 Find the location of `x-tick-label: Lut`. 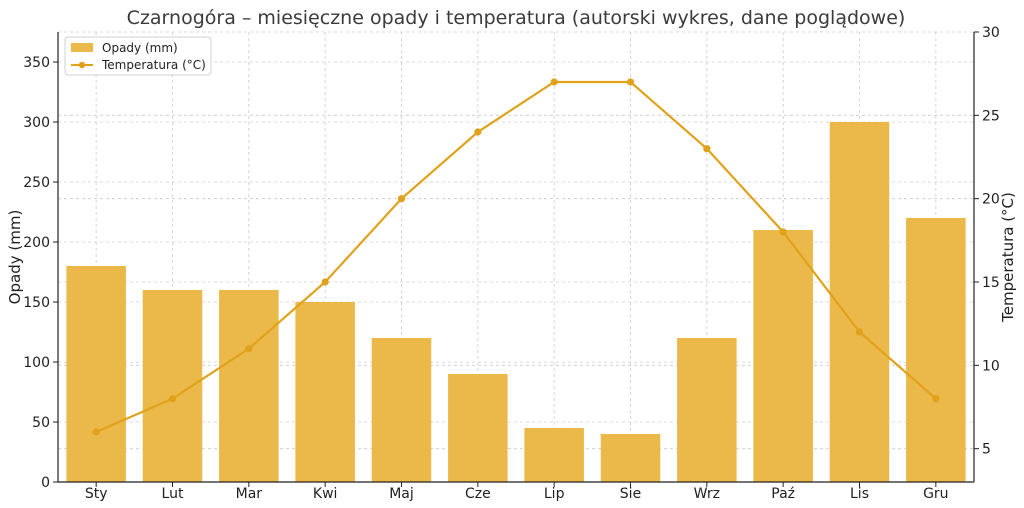

x-tick-label: Lut is located at coordinates (173, 494).